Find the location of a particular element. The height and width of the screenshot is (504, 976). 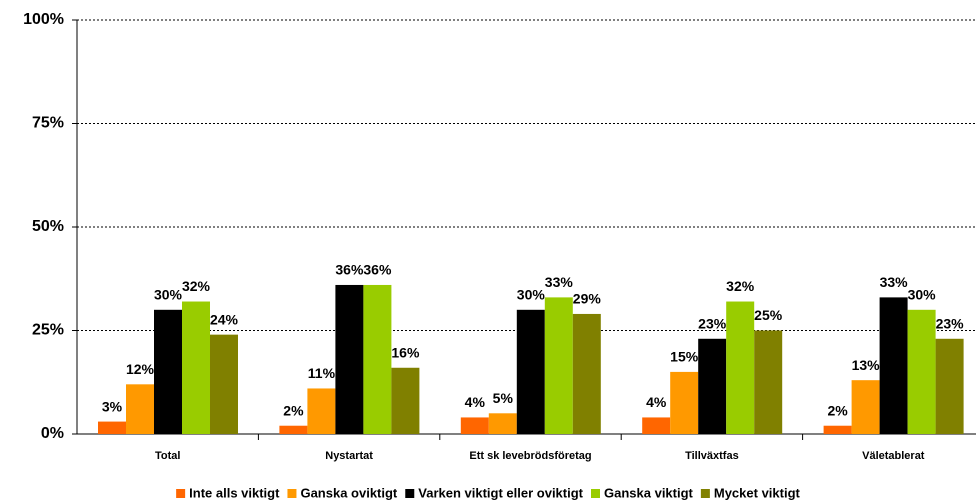

y-tick-label: 25% is located at coordinates (48, 330).